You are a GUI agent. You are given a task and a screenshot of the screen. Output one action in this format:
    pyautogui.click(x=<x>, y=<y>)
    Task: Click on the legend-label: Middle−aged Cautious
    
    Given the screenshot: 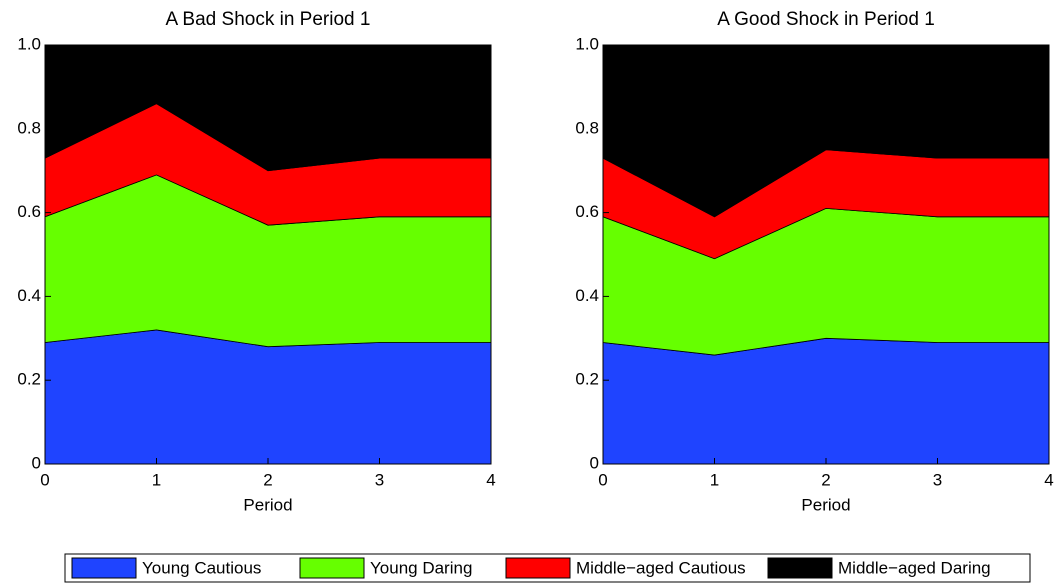 What is the action you would take?
    pyautogui.click(x=661, y=567)
    